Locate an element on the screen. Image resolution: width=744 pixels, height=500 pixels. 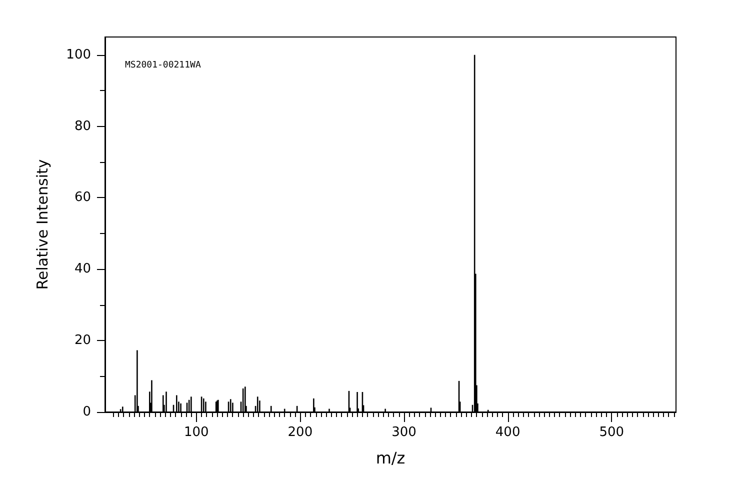
x-axis-title: m/z is located at coordinates (391, 458).